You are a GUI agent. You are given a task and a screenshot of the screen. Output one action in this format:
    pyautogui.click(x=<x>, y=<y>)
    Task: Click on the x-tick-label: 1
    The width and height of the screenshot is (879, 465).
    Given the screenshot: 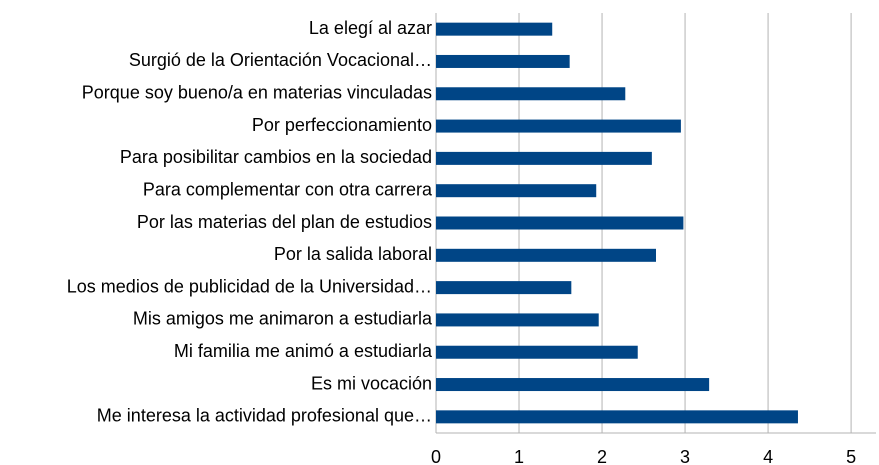 What is the action you would take?
    pyautogui.click(x=519, y=456)
    